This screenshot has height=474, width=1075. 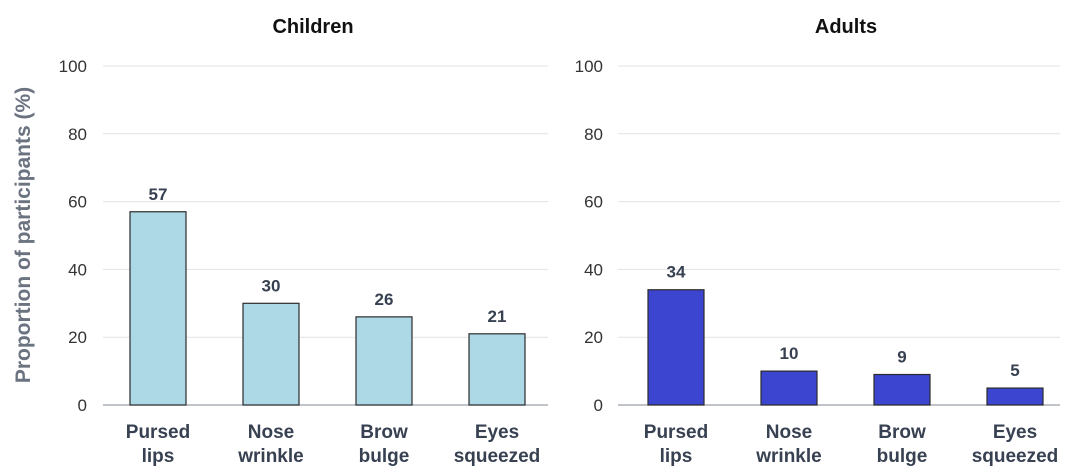 I want to click on adults-title: Adults, so click(x=846, y=27).